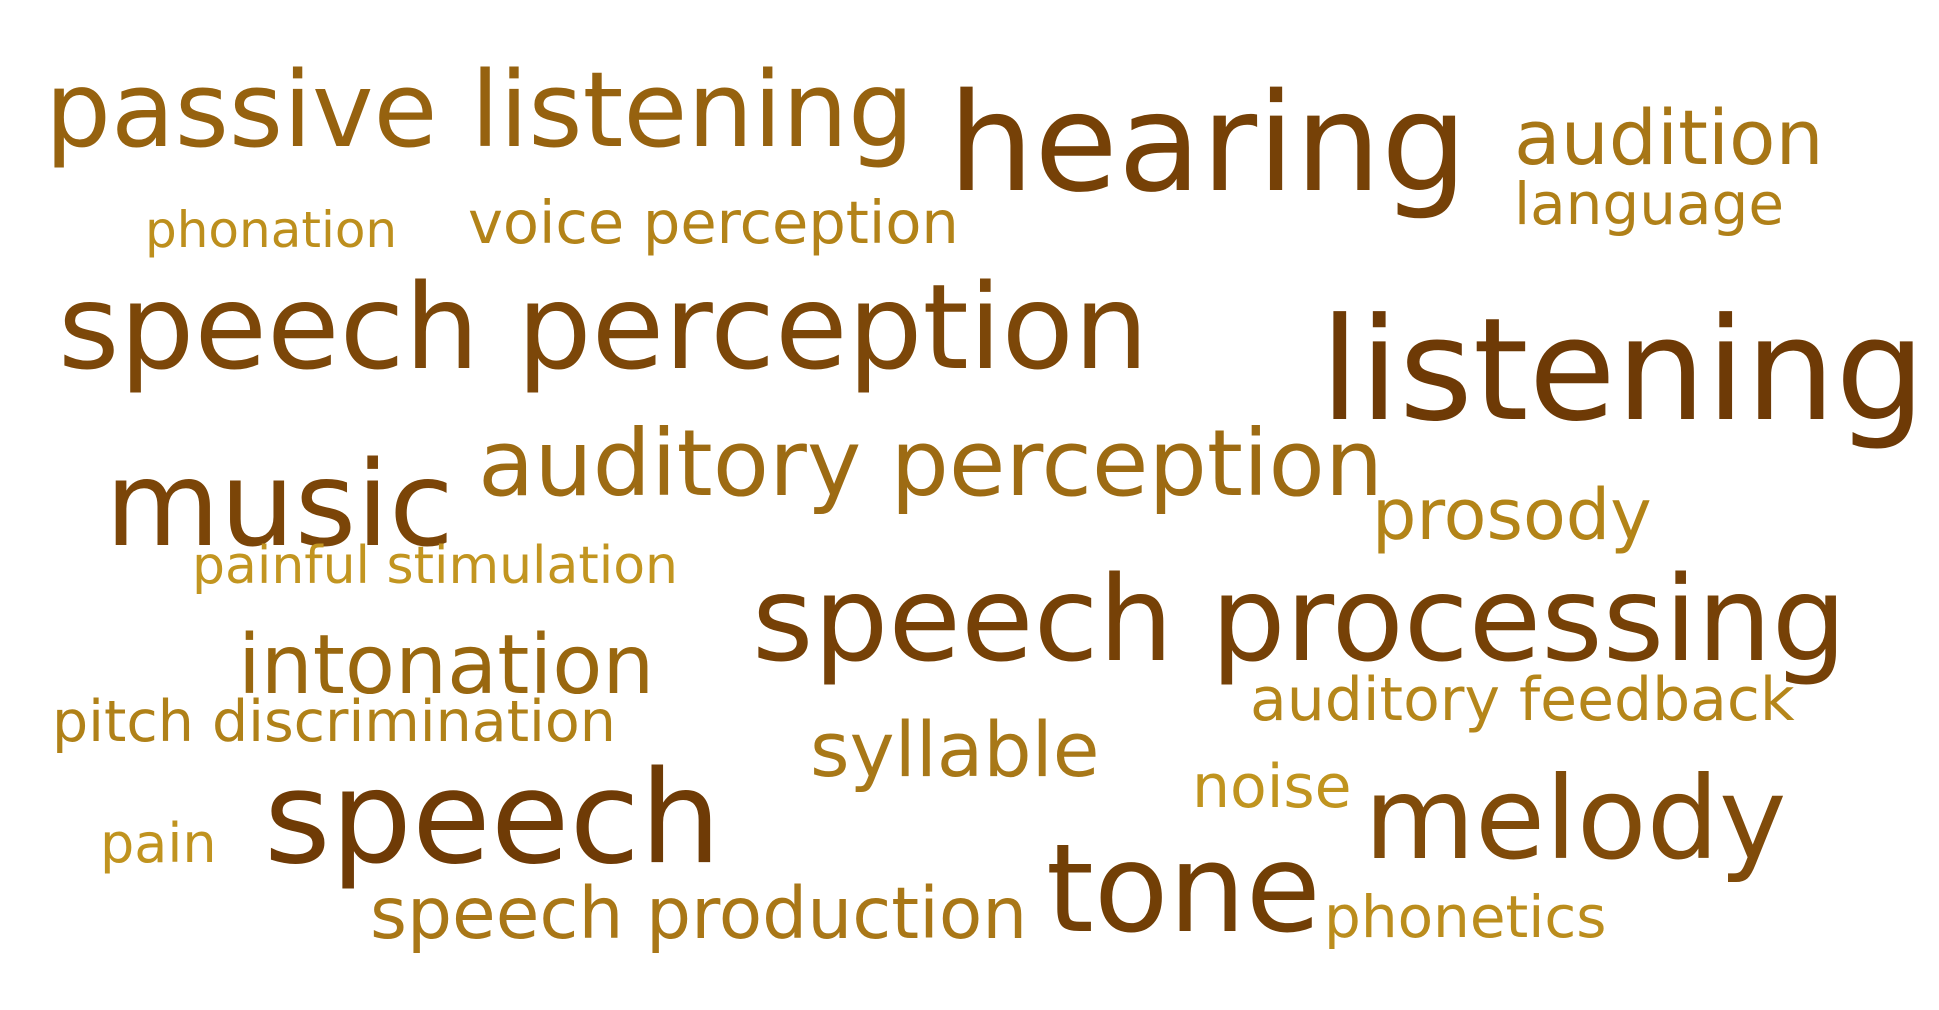 The image size is (1939, 1010). Describe the element at coordinates (271, 230) in the screenshot. I see `word-phonation: phonation` at that location.